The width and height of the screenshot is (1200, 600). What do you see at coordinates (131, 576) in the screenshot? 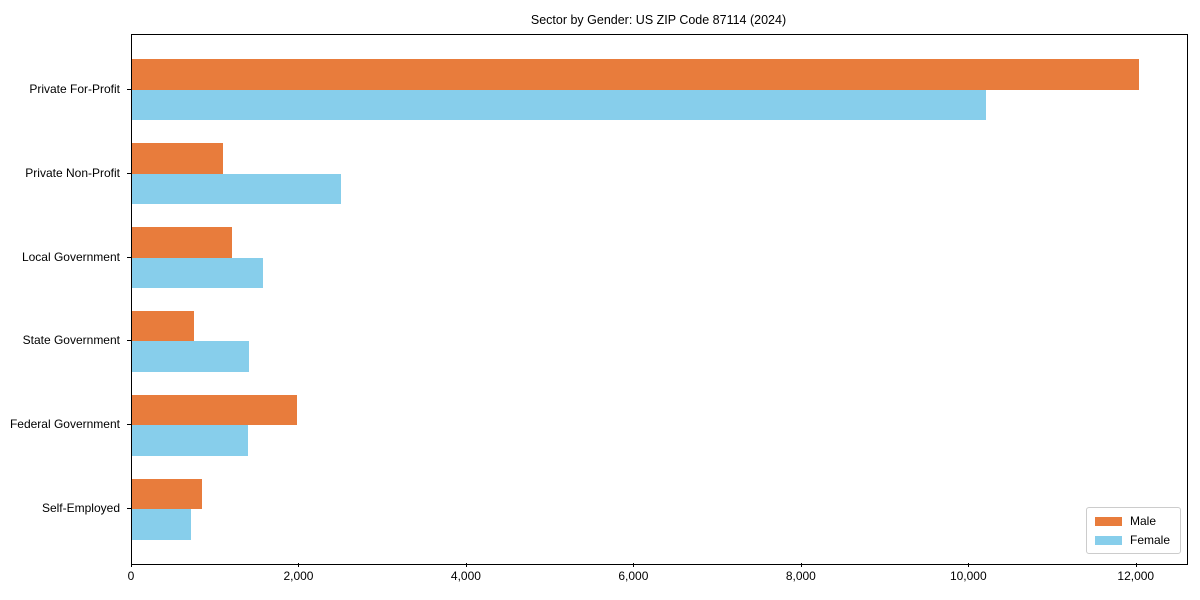
I see `x-tick-label: 0` at bounding box center [131, 576].